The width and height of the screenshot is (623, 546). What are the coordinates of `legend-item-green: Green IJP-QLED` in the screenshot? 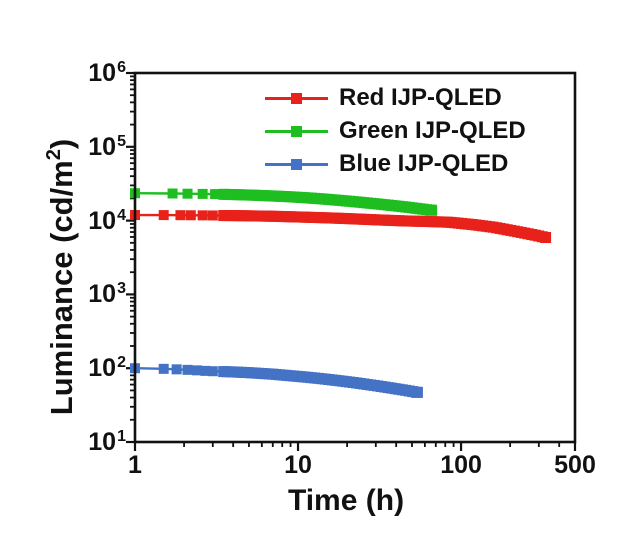 It's located at (395, 131).